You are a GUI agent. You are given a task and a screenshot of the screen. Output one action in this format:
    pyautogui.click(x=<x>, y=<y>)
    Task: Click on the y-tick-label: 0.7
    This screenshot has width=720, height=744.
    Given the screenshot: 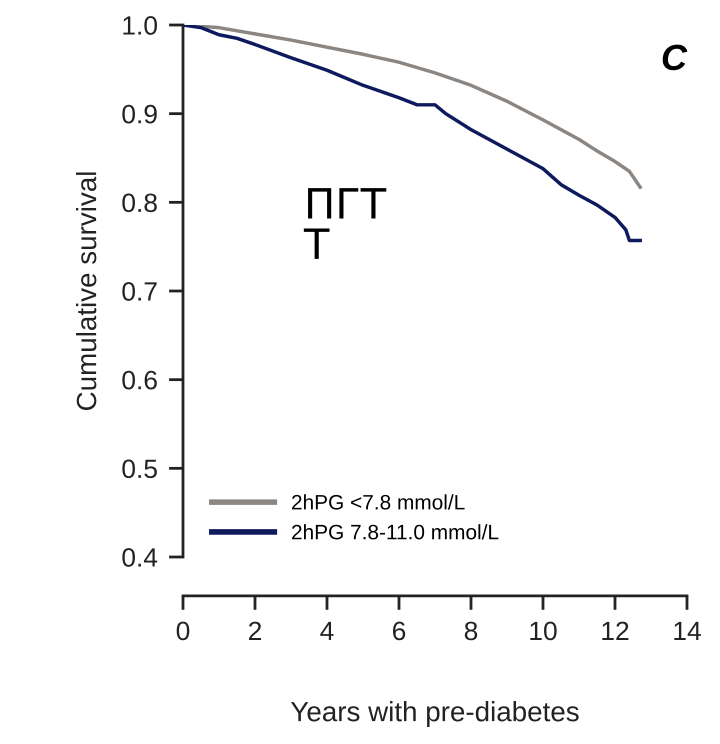 What is the action you would take?
    pyautogui.click(x=139, y=291)
    